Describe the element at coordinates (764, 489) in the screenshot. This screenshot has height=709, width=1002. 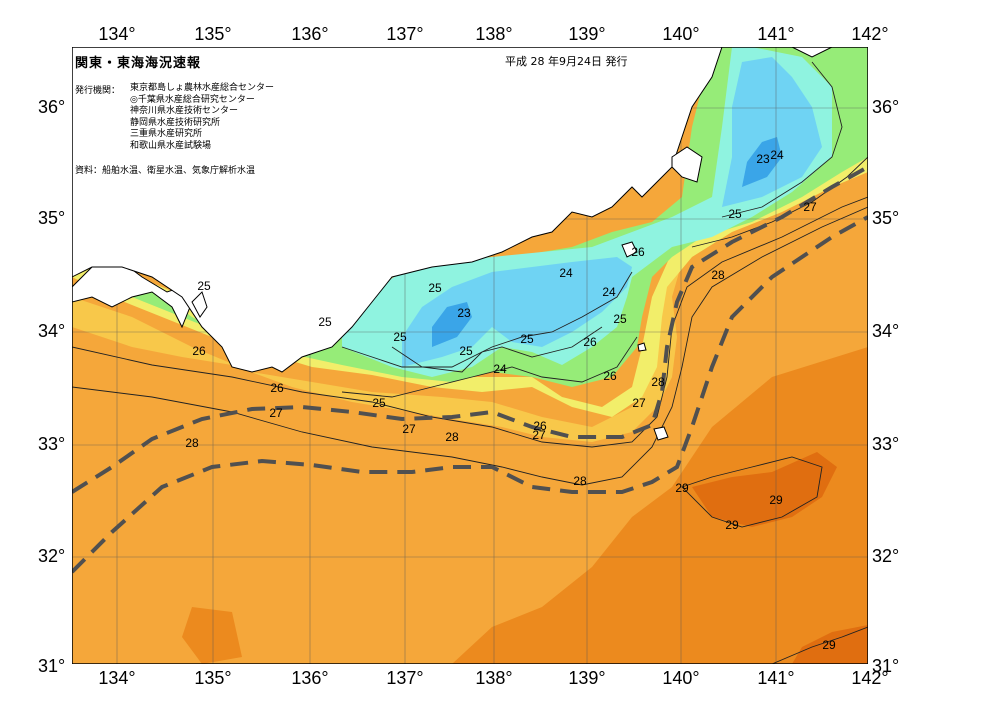
I see `sst-30-zone` at that location.